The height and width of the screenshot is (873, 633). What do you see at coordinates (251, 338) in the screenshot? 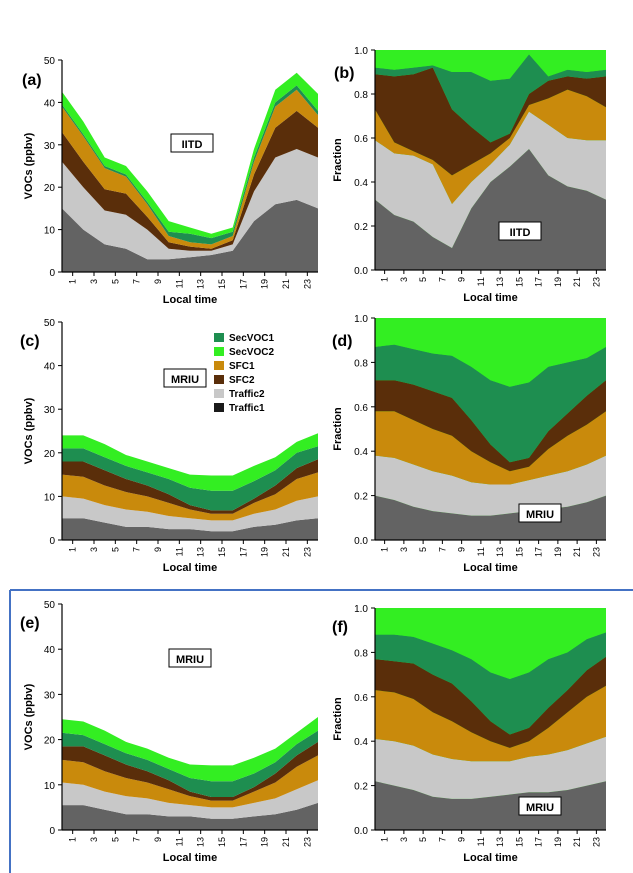
I see `legend-label: SecVOC1` at bounding box center [251, 338].